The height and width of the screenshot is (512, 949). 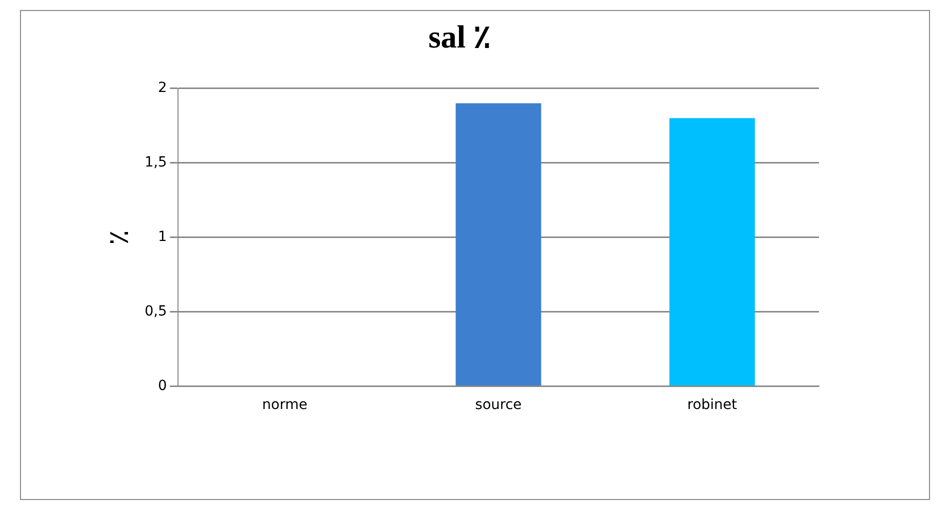 I want to click on x-tick-label: robinet, so click(x=712, y=405).